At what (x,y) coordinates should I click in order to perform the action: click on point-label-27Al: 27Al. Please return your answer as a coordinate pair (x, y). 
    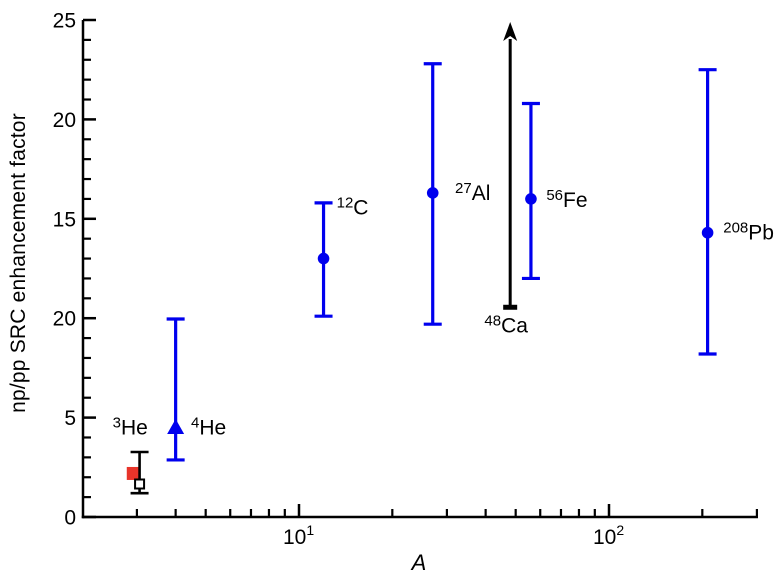
    Looking at the image, I should click on (472, 192).